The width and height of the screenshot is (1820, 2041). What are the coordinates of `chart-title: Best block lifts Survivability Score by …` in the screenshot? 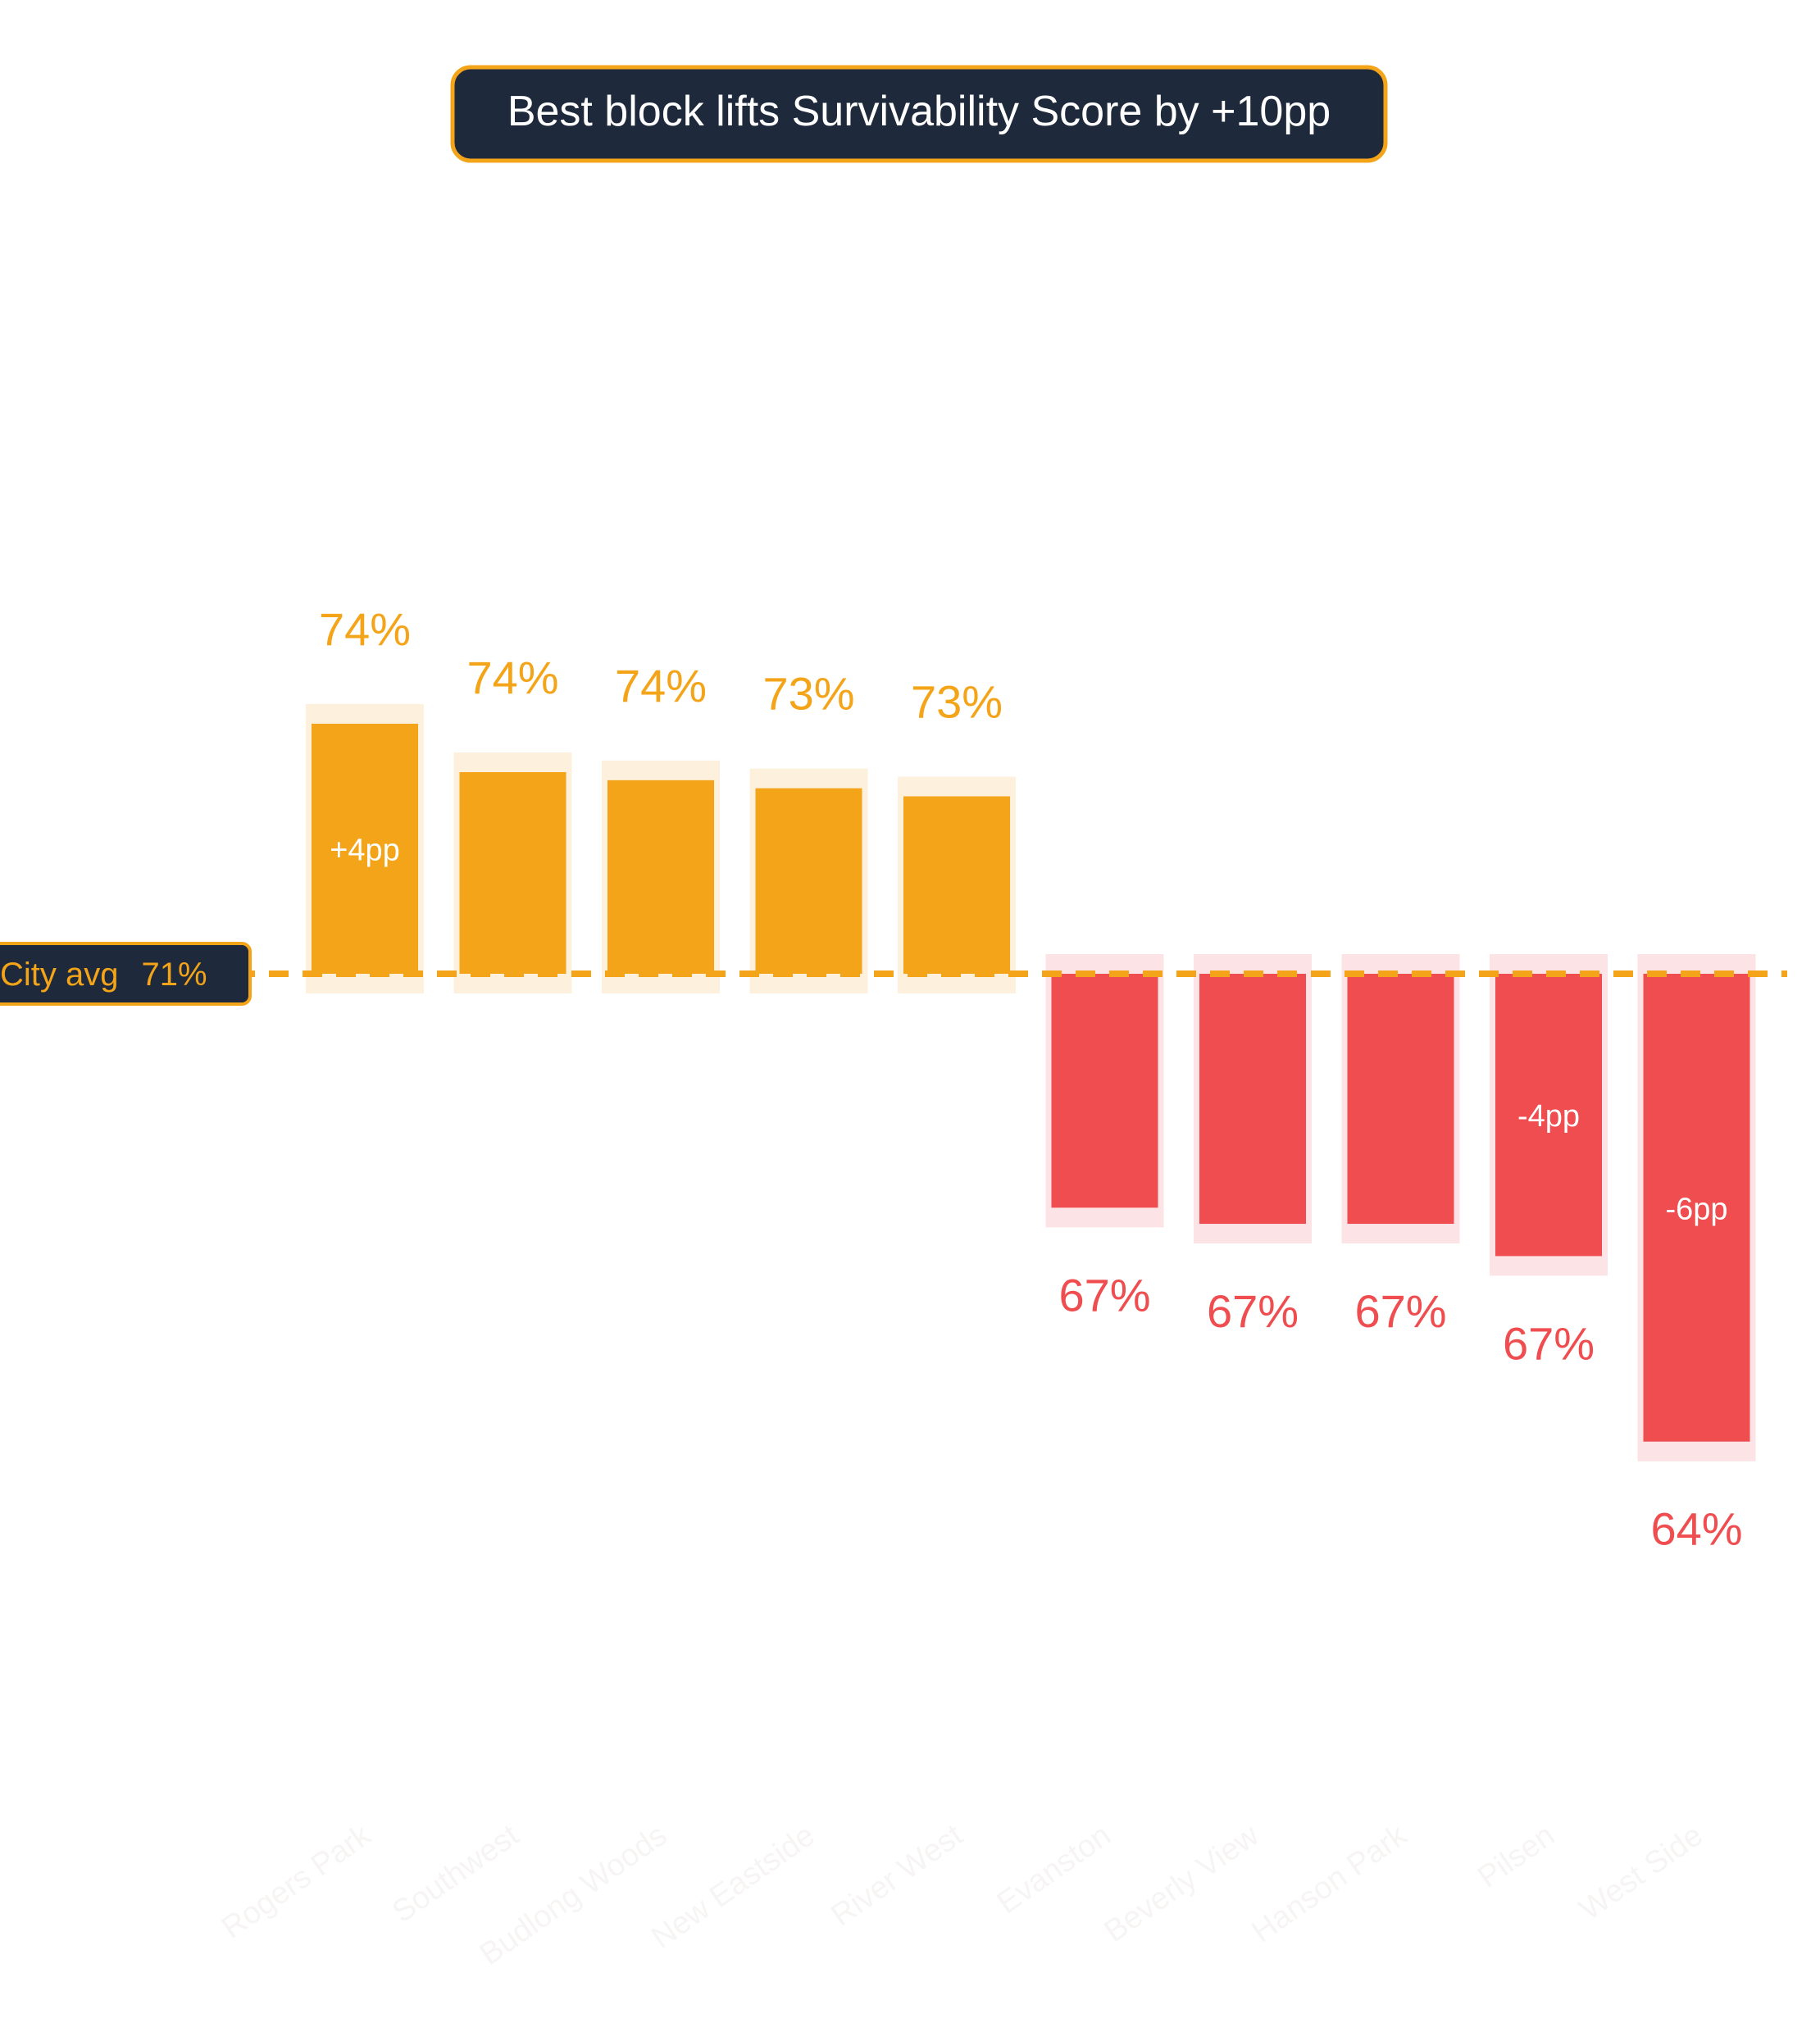 It's located at (919, 112).